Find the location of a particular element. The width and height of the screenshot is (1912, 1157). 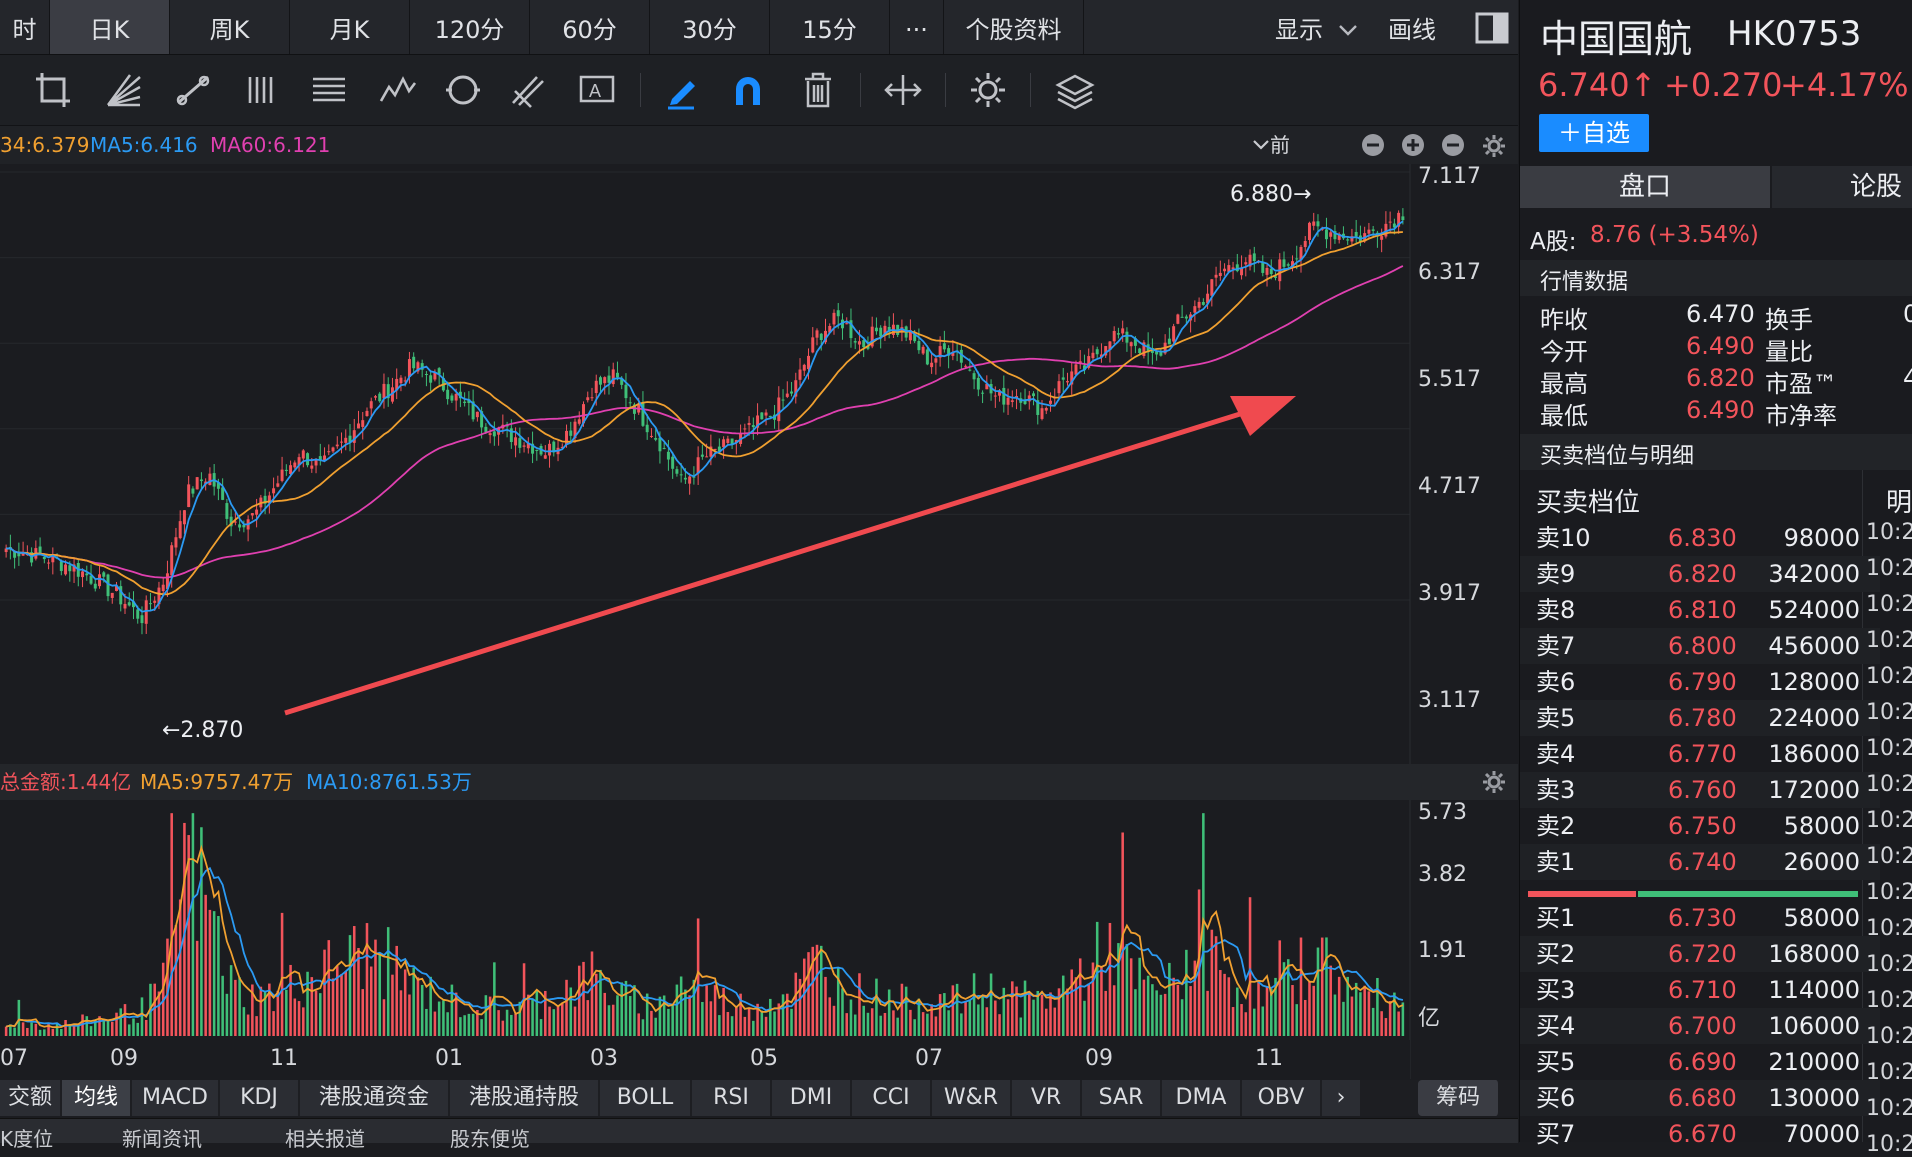

text-icon: A is located at coordinates (598, 90).